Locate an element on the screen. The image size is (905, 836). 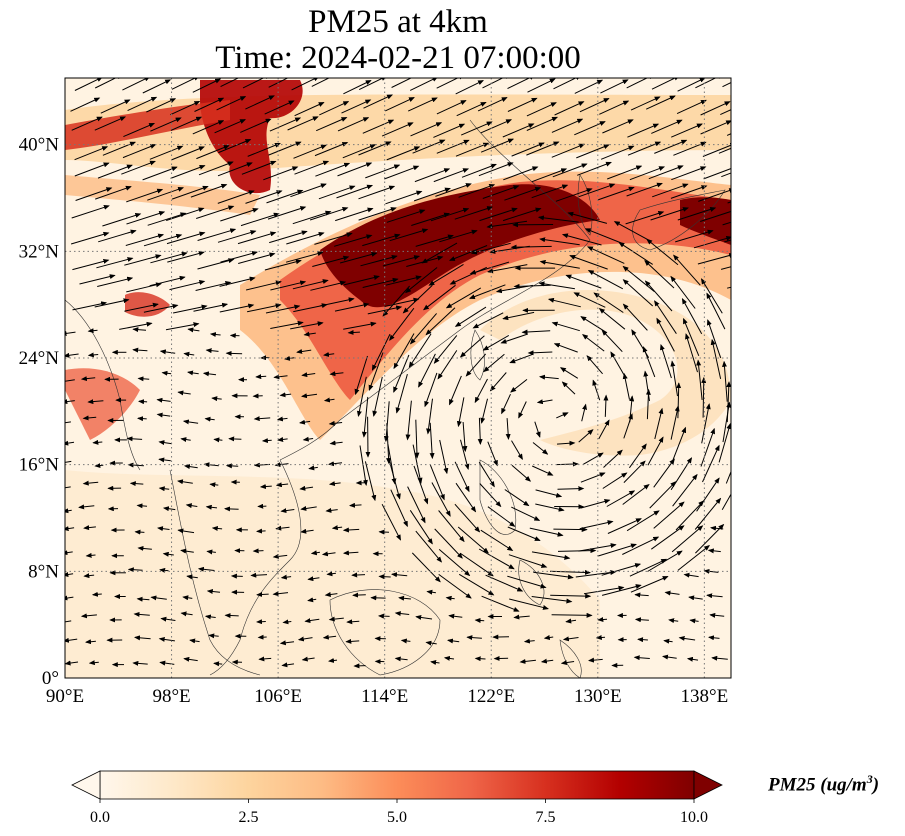
lon-tick-label: 98°E is located at coordinates (171, 696).